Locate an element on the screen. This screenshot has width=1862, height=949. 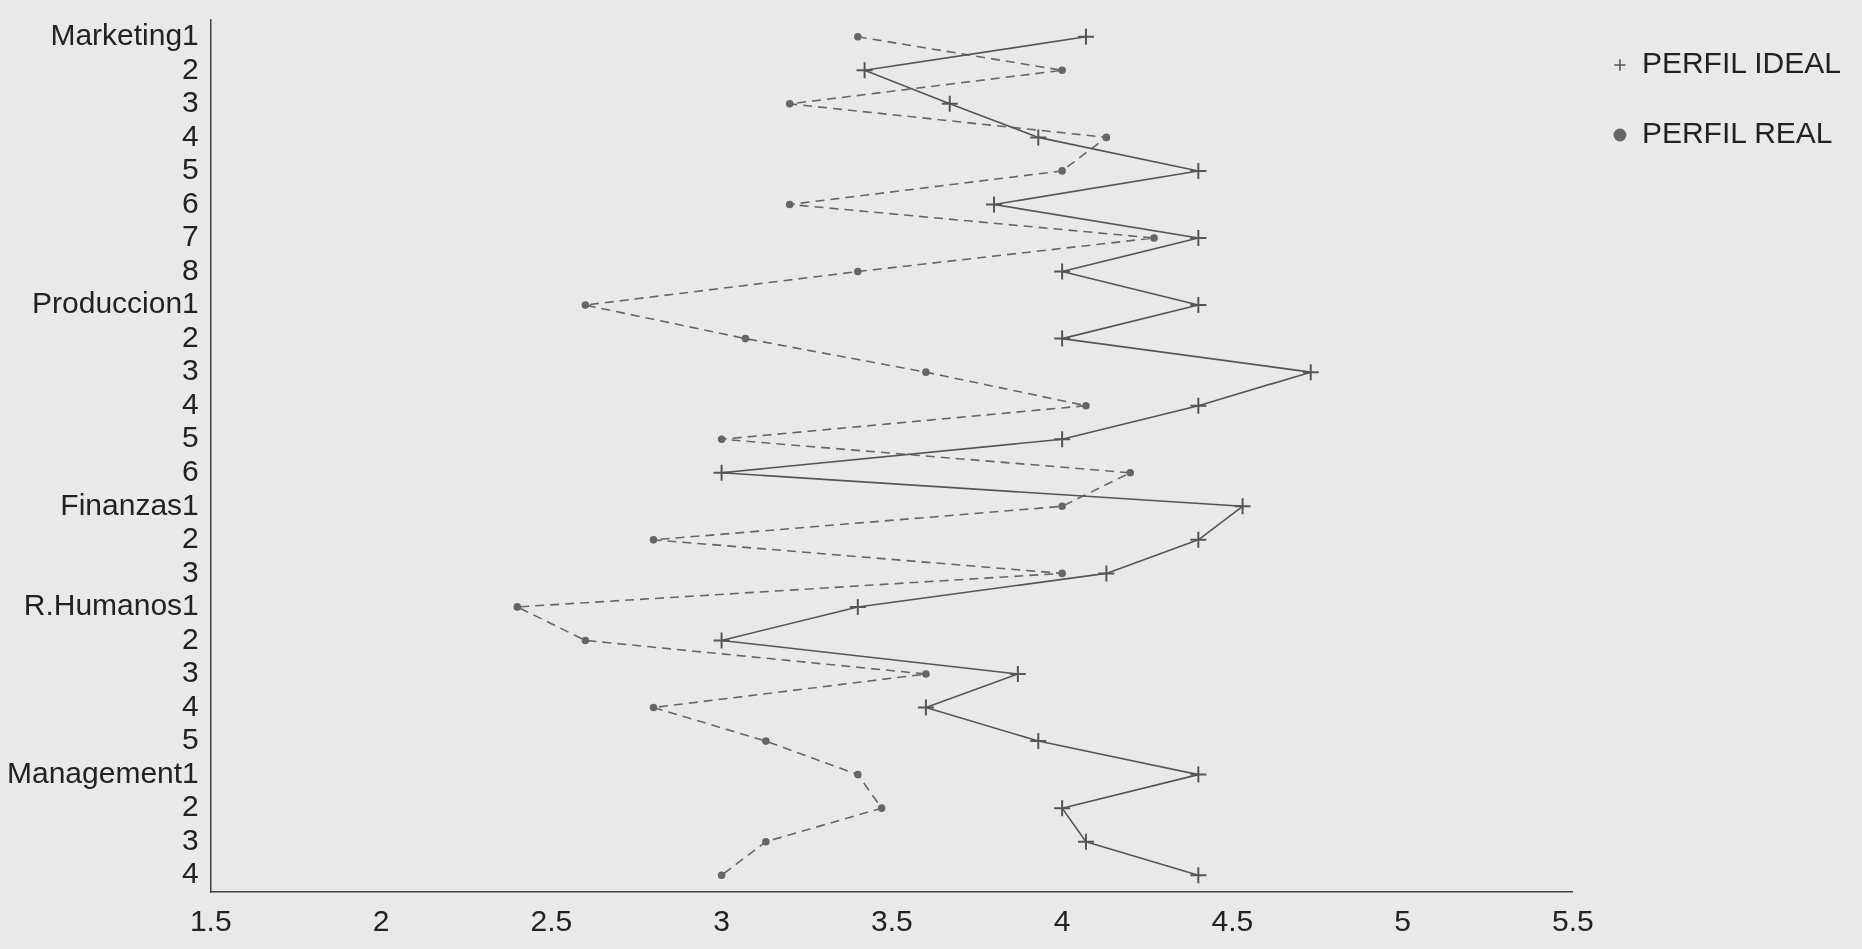
y-tick-label: Produccion1 is located at coordinates (115, 303).